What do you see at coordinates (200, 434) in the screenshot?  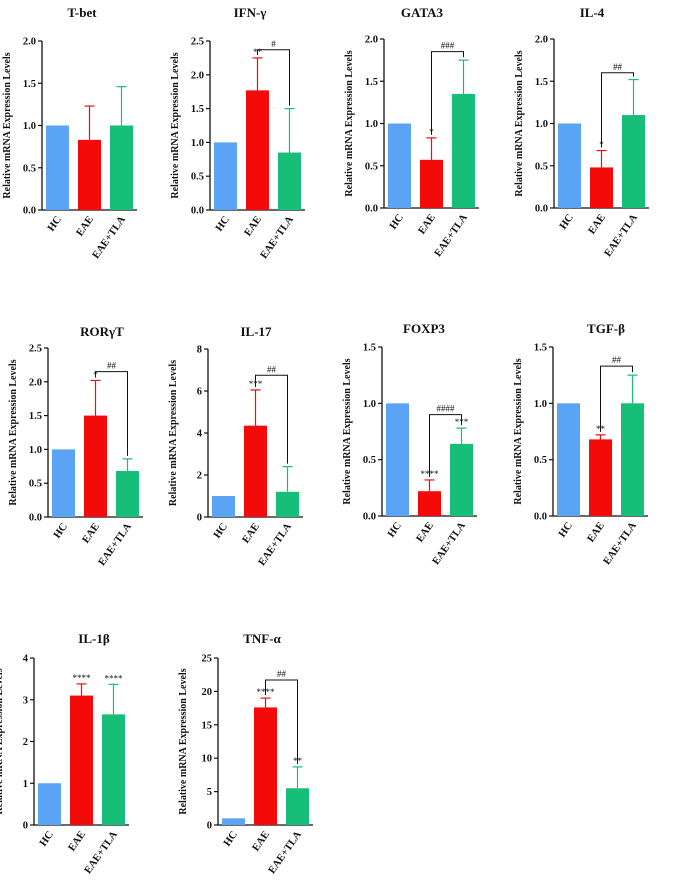 I see `y-tick-label: 4` at bounding box center [200, 434].